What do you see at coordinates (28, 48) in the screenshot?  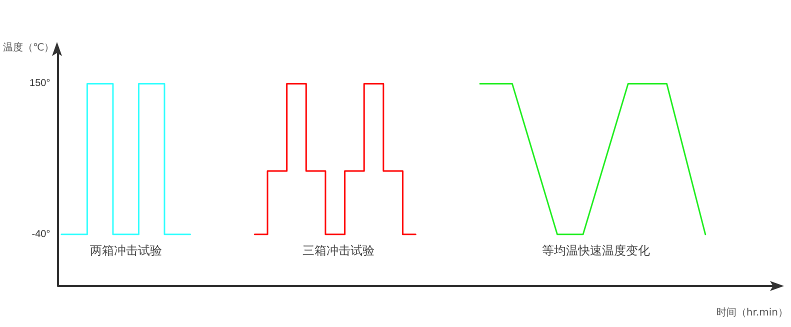 I see `y-axis-title: 温度（℃）` at bounding box center [28, 48].